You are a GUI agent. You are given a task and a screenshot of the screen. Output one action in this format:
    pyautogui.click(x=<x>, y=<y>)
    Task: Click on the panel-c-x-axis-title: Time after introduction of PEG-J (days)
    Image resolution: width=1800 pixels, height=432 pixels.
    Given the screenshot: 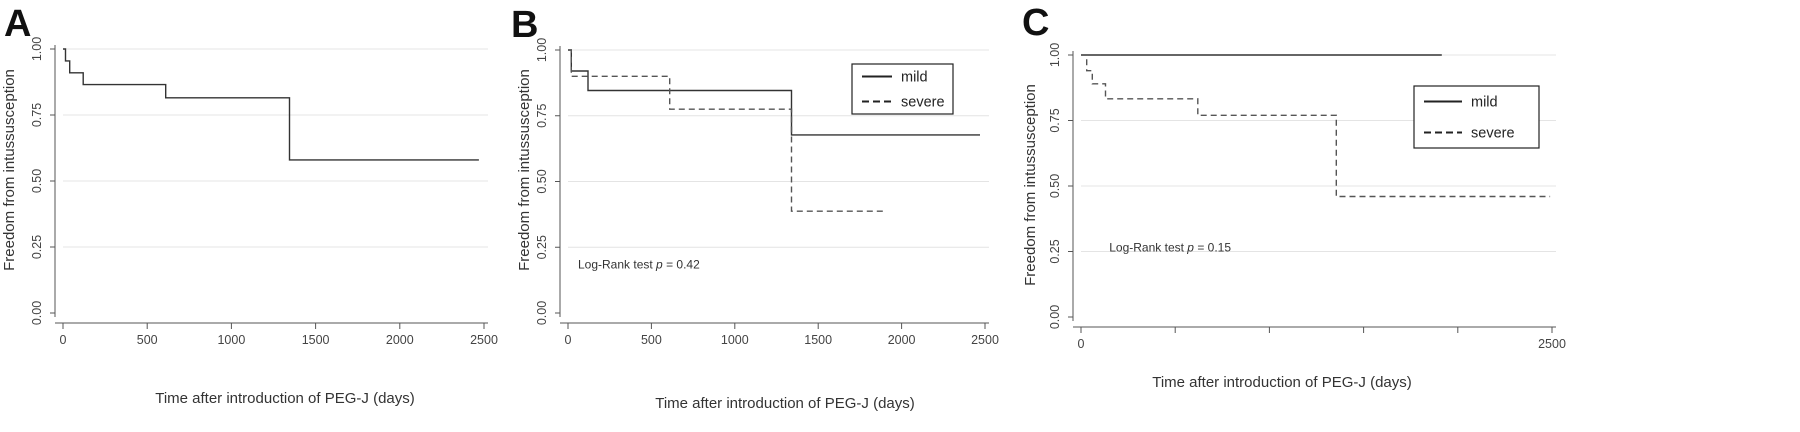 What is the action you would take?
    pyautogui.click(x=1282, y=382)
    